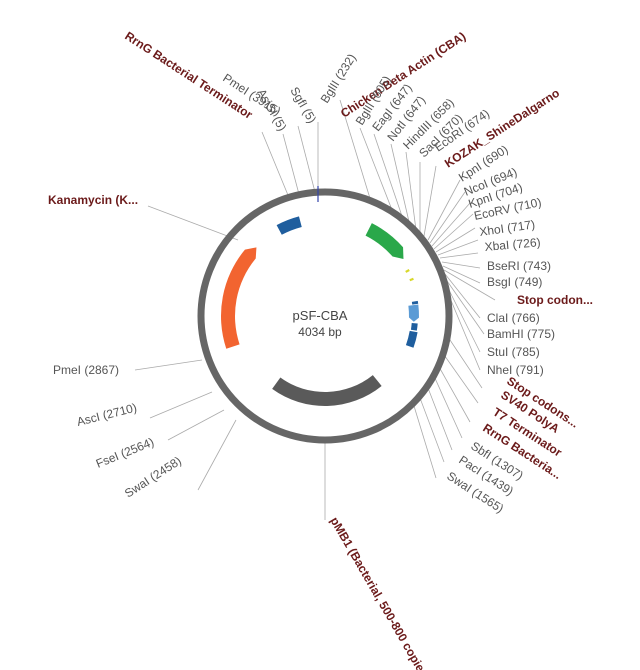 This screenshot has width=640, height=670. What do you see at coordinates (513, 318) in the screenshot?
I see `site-label: ClaI (766)` at bounding box center [513, 318].